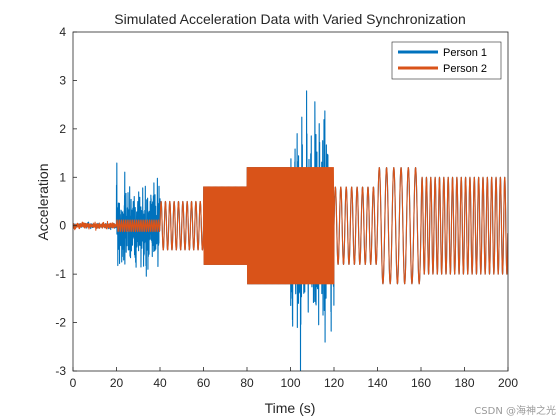 This screenshot has width=560, height=420. I want to click on x-tick-label: 180, so click(464, 383).